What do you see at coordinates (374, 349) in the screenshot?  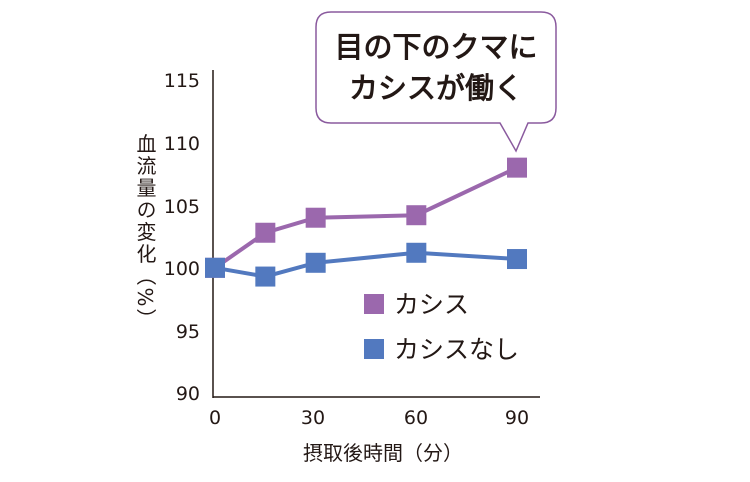 I see `legend-swatch-no-cassis` at bounding box center [374, 349].